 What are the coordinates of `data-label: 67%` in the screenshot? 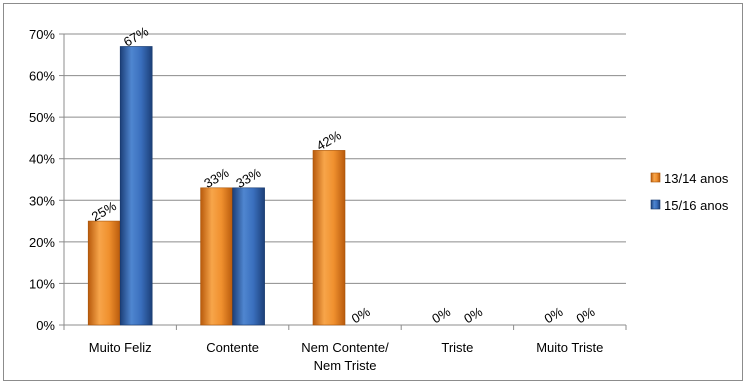 It's located at (136, 36).